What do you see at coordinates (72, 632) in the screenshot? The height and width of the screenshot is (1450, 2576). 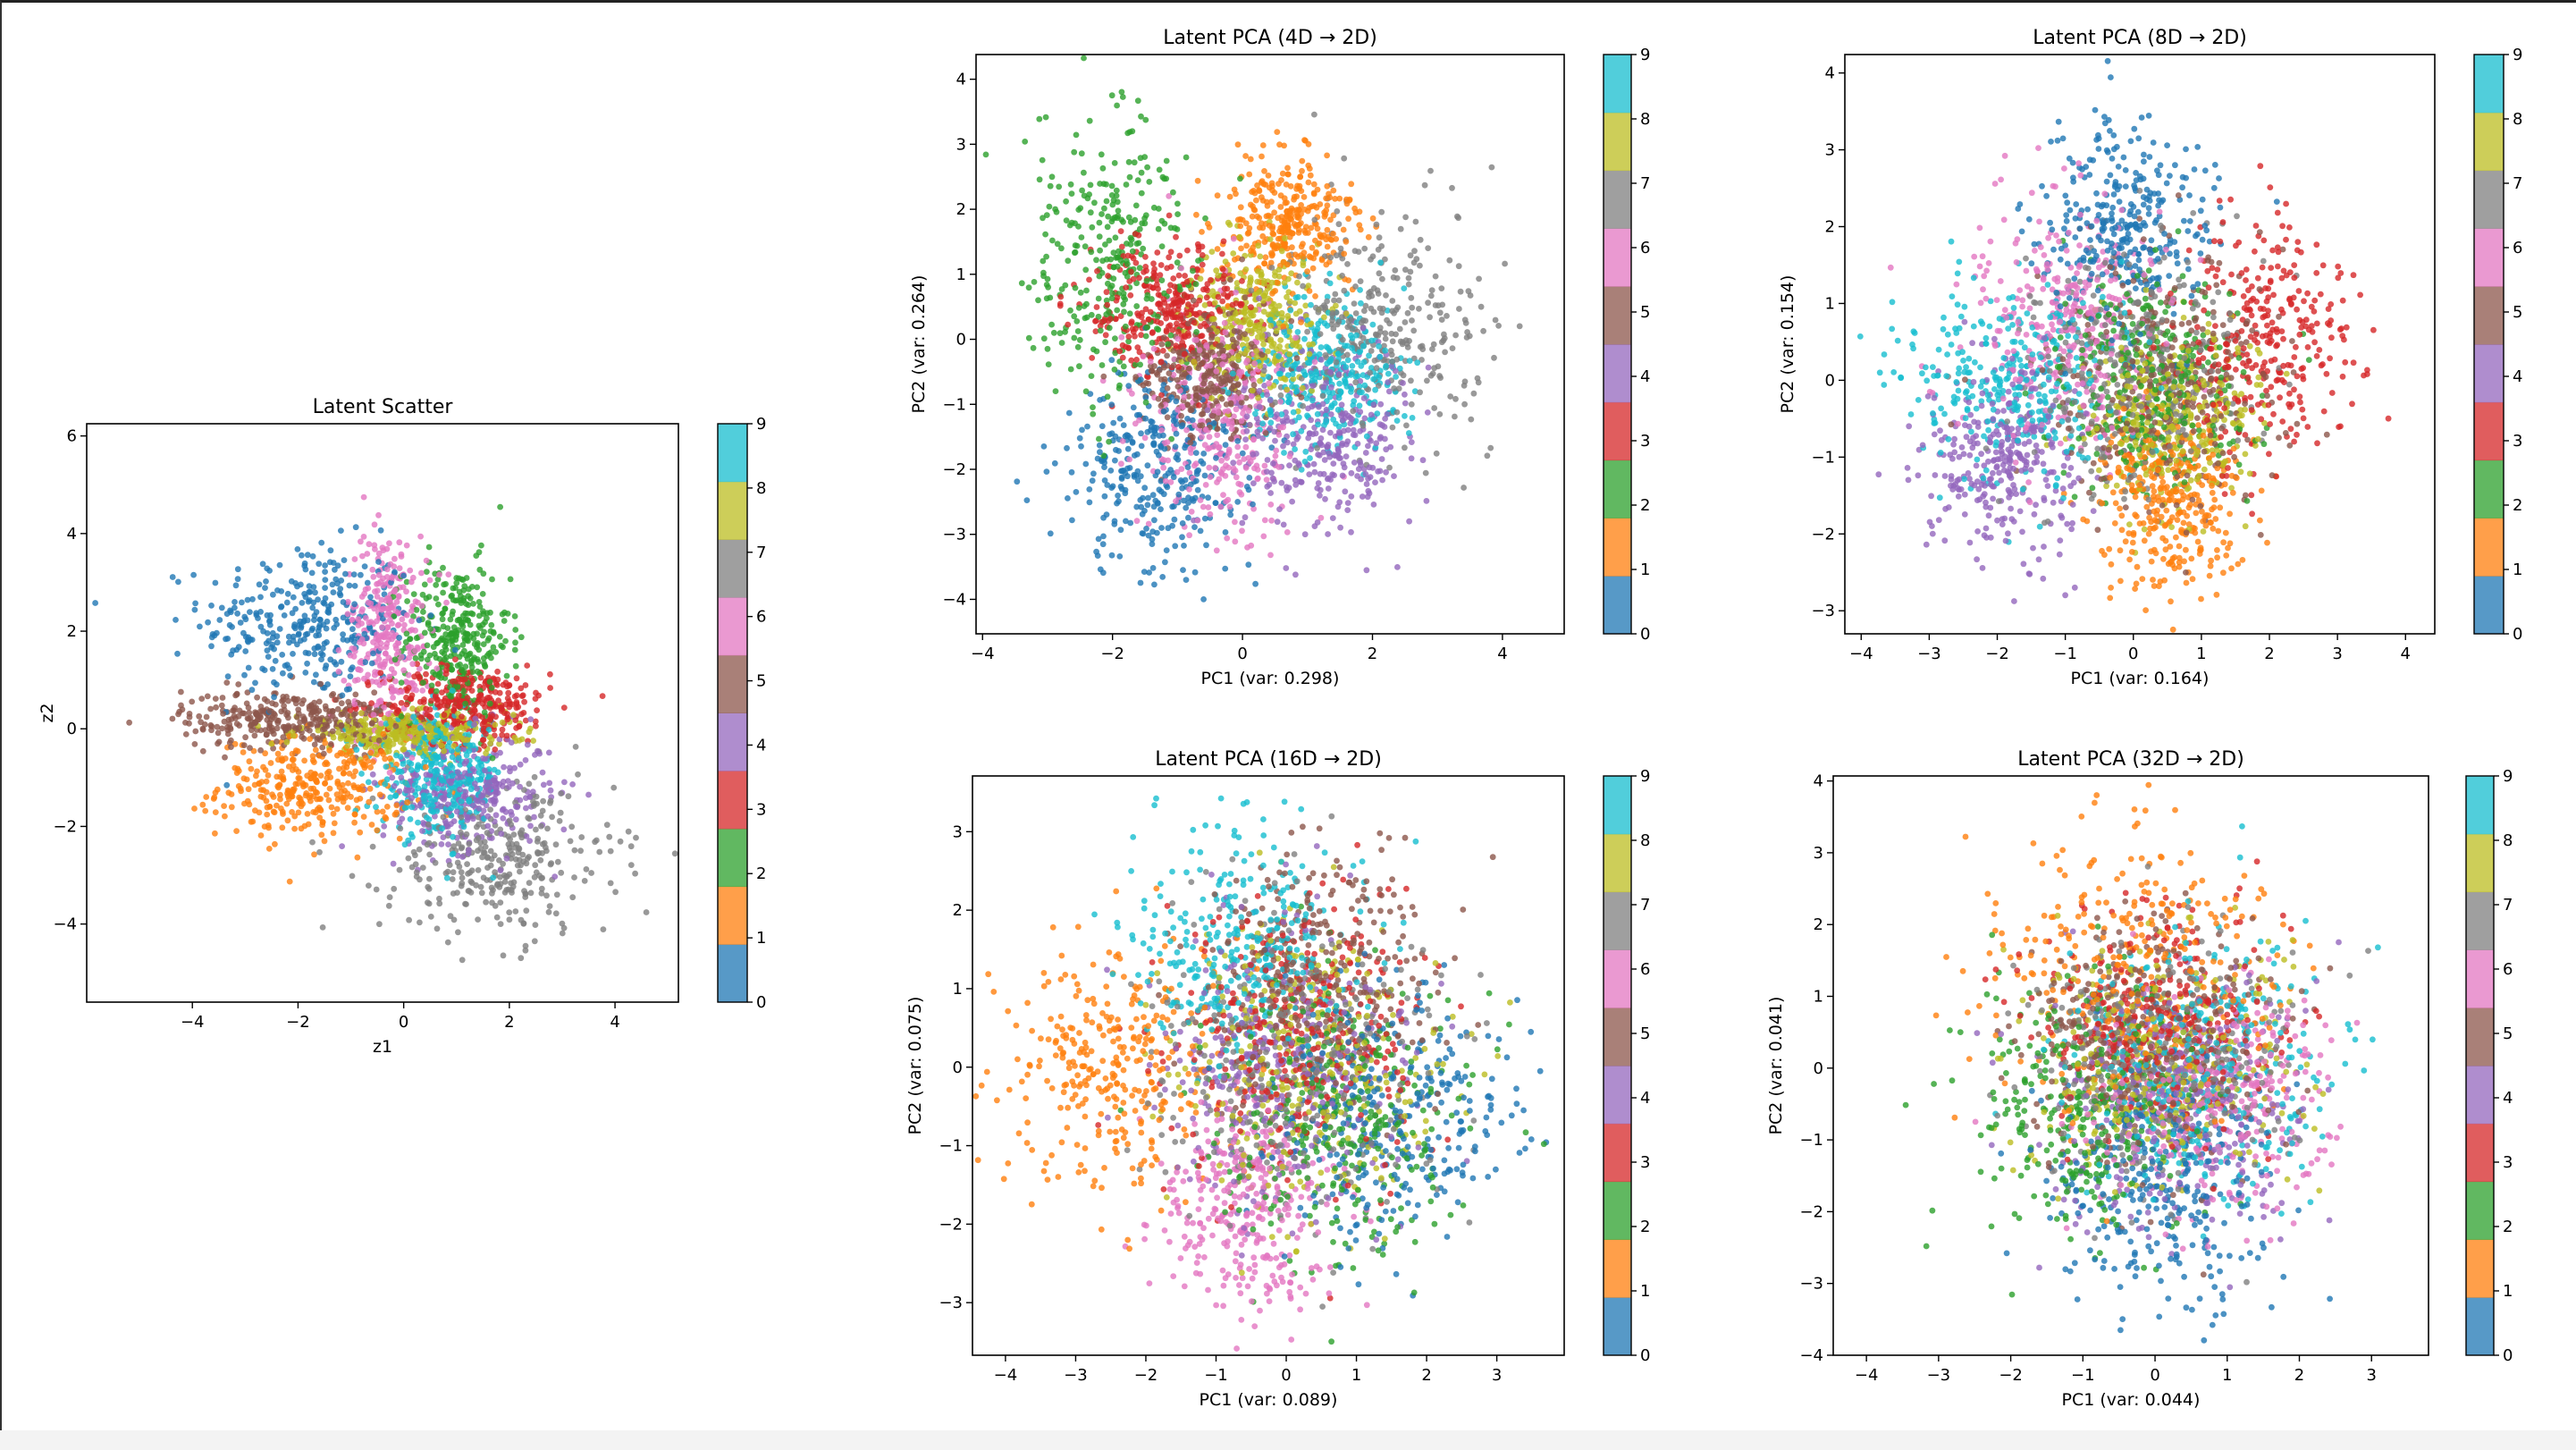 I see `y-tick-label: 2` at bounding box center [72, 632].